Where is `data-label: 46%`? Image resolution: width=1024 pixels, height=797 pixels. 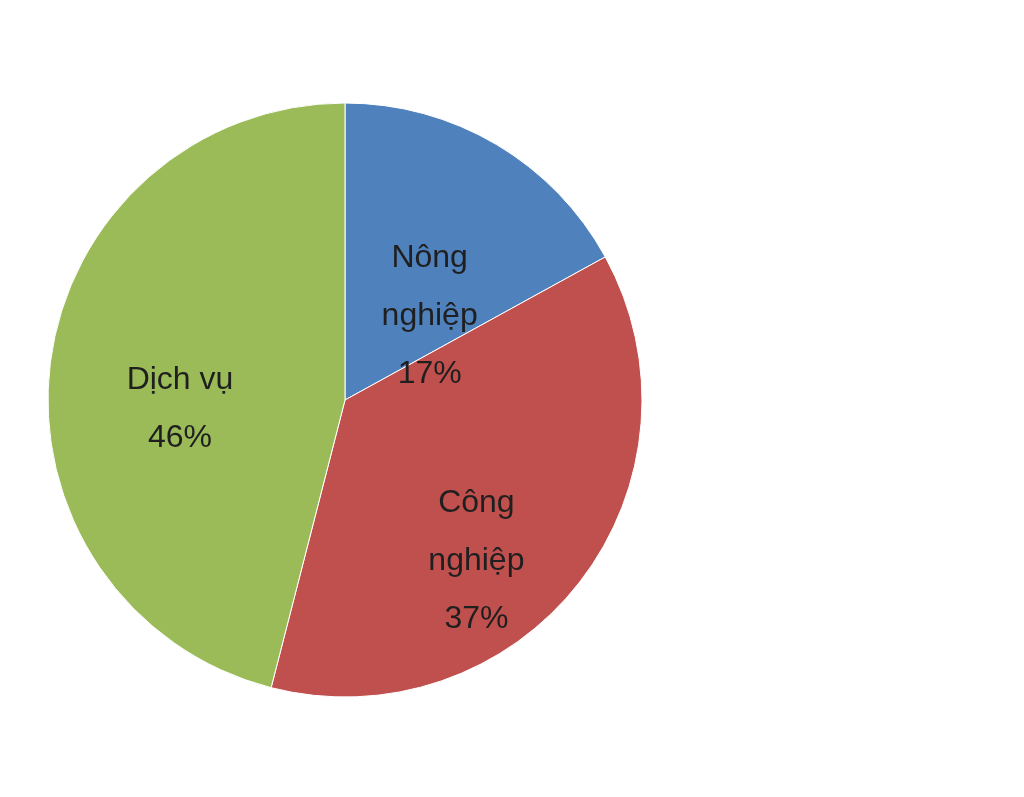
data-label: 46% is located at coordinates (180, 436).